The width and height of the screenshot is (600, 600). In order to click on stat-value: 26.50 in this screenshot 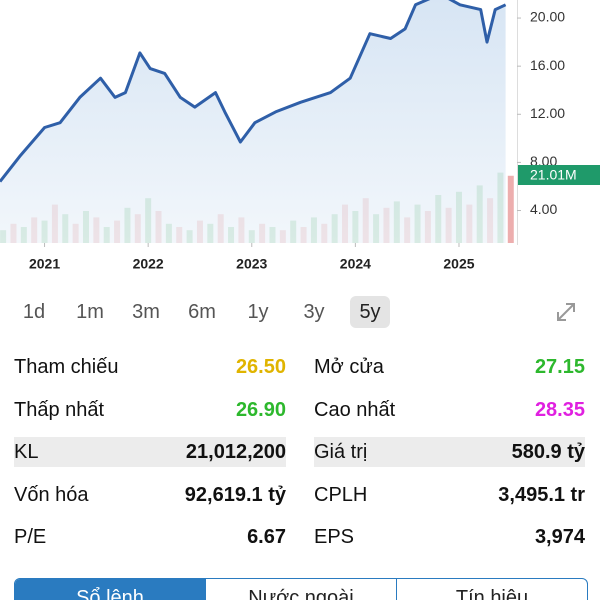, I will do `click(260, 367)`.